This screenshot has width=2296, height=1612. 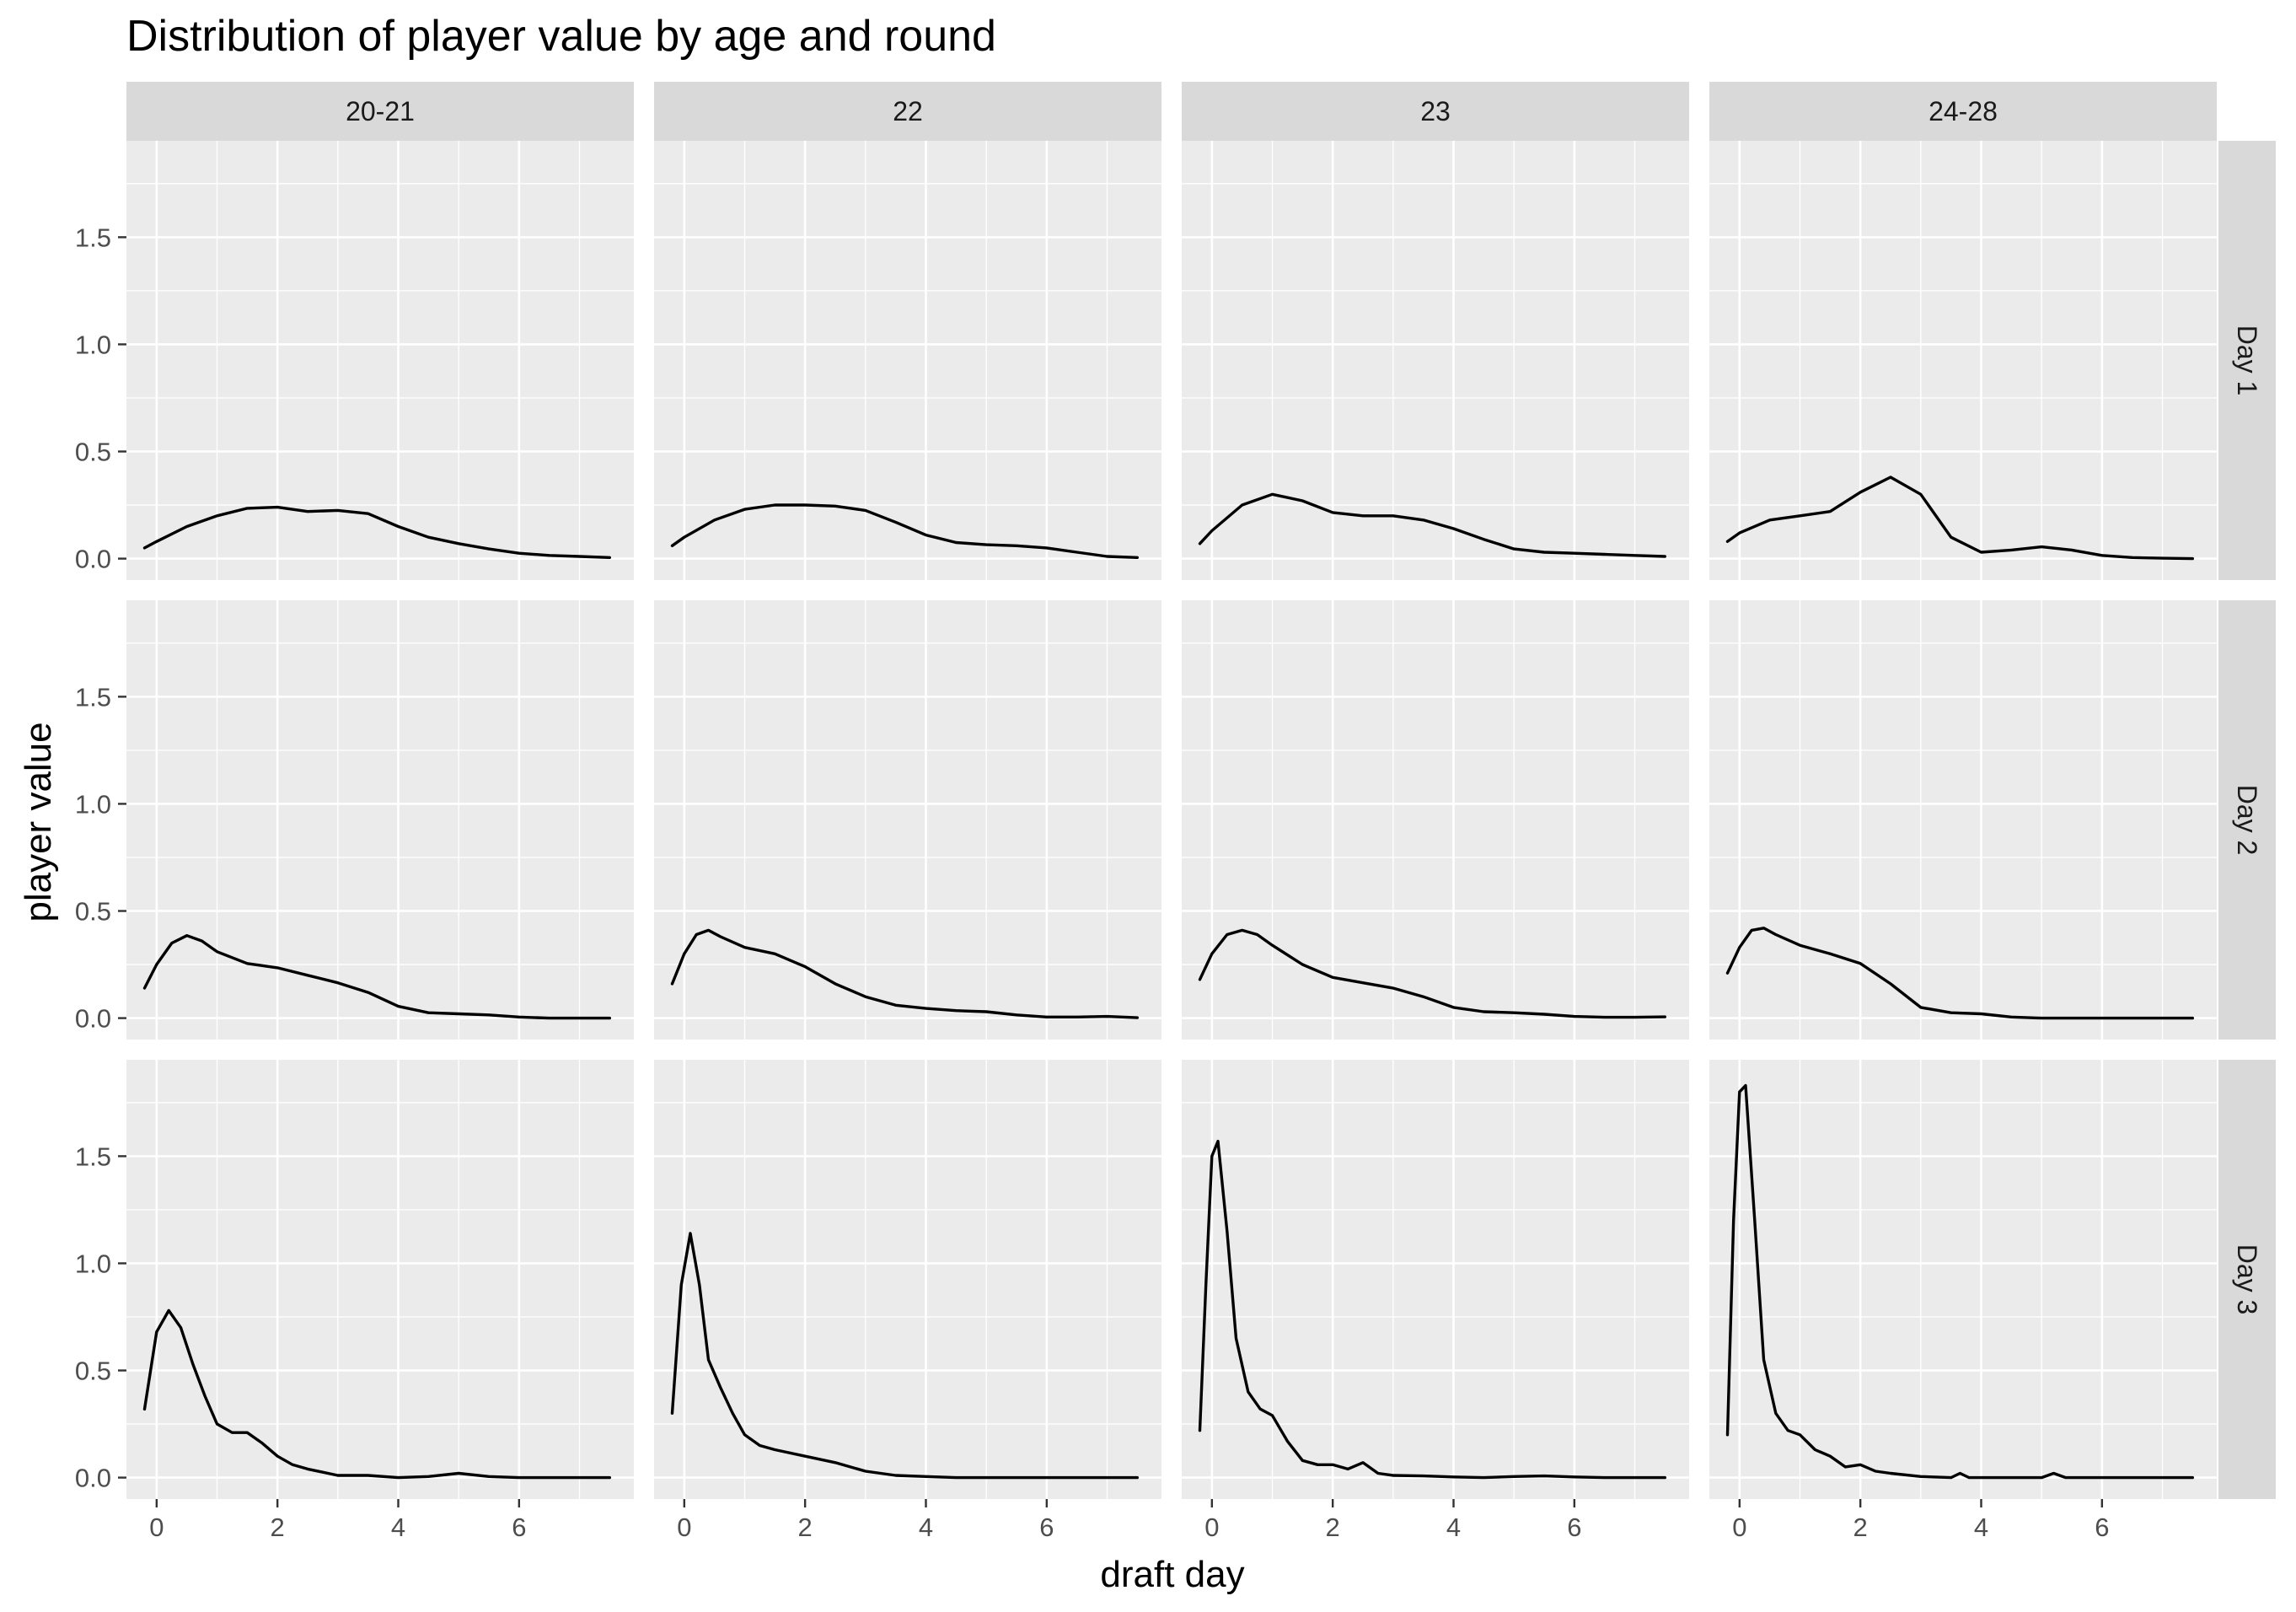 I want to click on facet-strip-label: 23, so click(x=1435, y=111).